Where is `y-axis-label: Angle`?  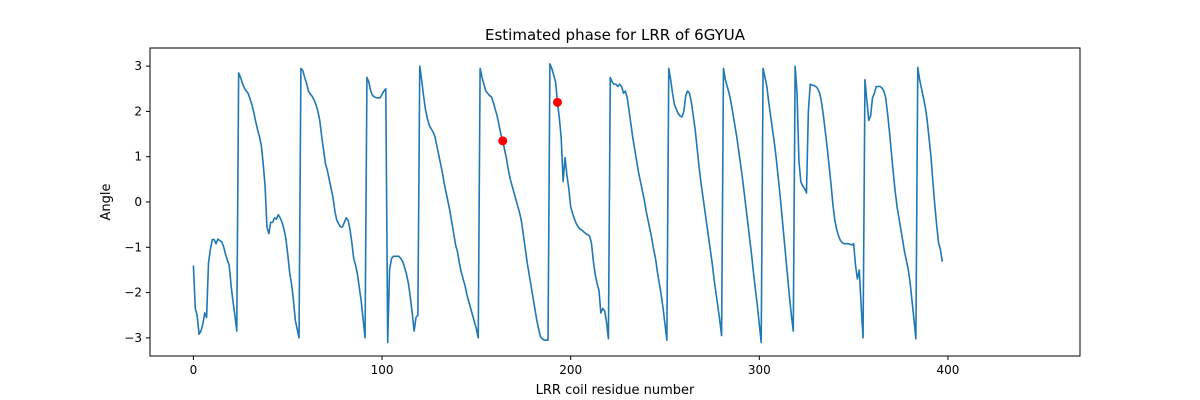
y-axis-label: Angle is located at coordinates (106, 202).